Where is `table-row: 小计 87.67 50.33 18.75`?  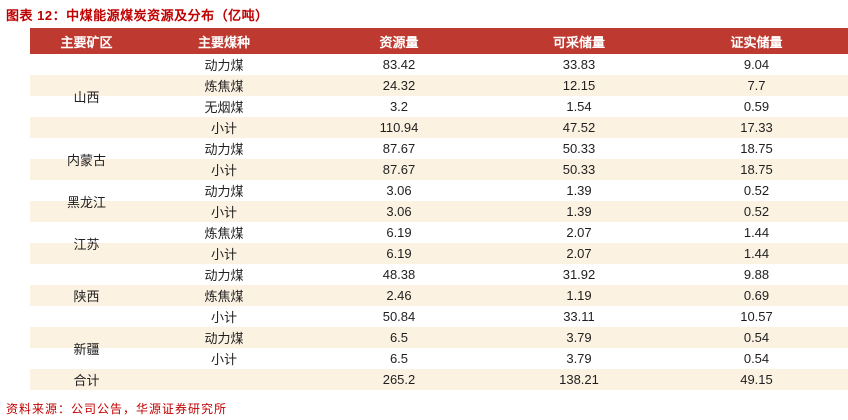
table-row: 小计 87.67 50.33 18.75 is located at coordinates (439, 169).